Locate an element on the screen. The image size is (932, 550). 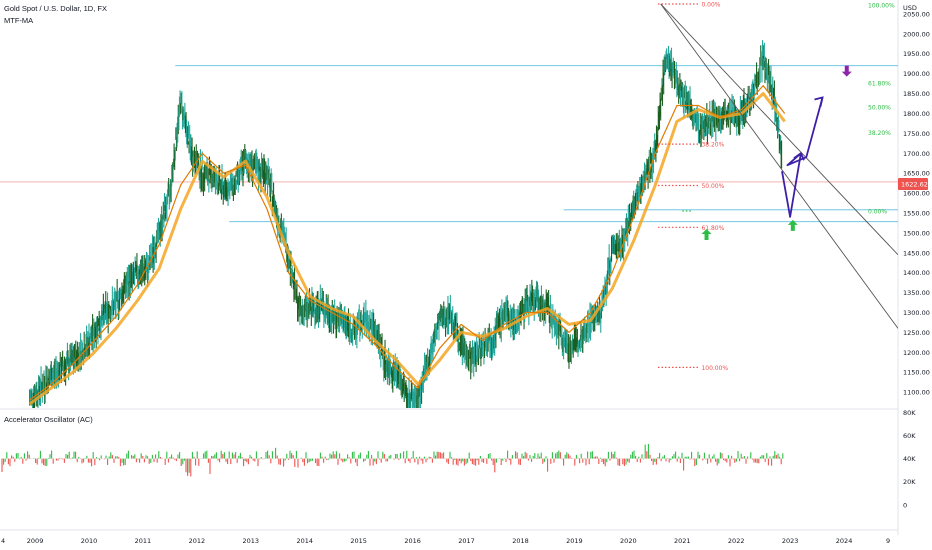
price-tick-label: 1250.00 is located at coordinates (916, 333).